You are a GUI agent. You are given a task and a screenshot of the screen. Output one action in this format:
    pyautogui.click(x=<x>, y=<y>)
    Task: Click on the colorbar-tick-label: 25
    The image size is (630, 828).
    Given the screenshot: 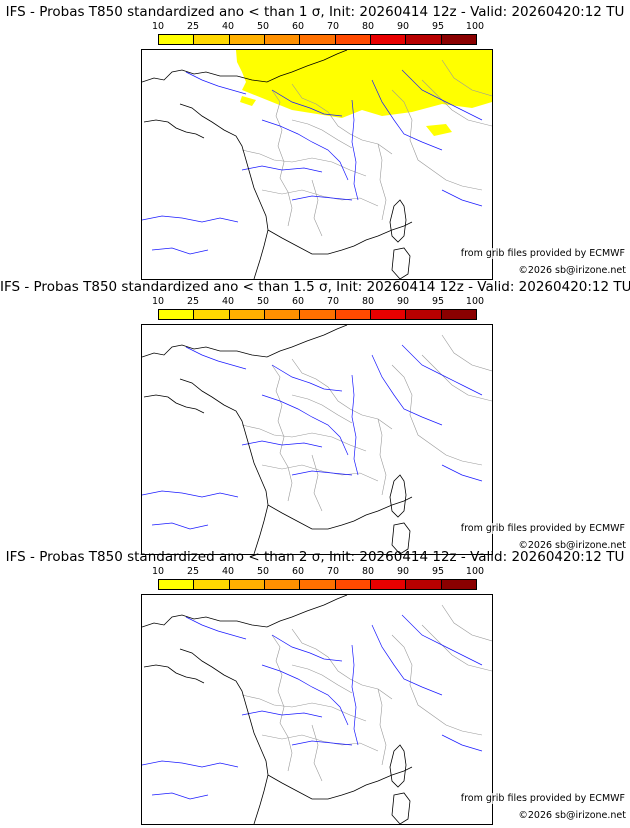 What is the action you would take?
    pyautogui.click(x=193, y=26)
    